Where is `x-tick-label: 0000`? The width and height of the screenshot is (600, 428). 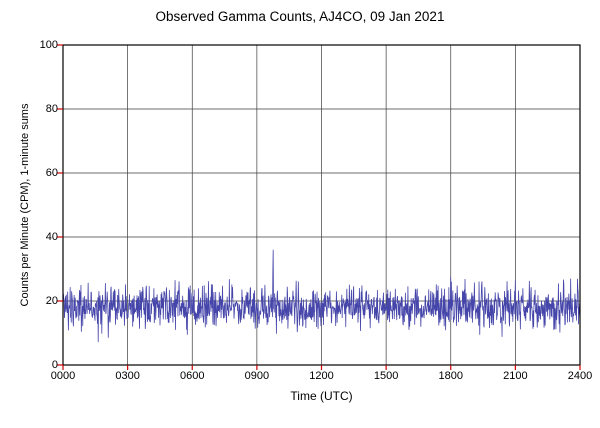
x-tick-label: 0000 is located at coordinates (63, 376).